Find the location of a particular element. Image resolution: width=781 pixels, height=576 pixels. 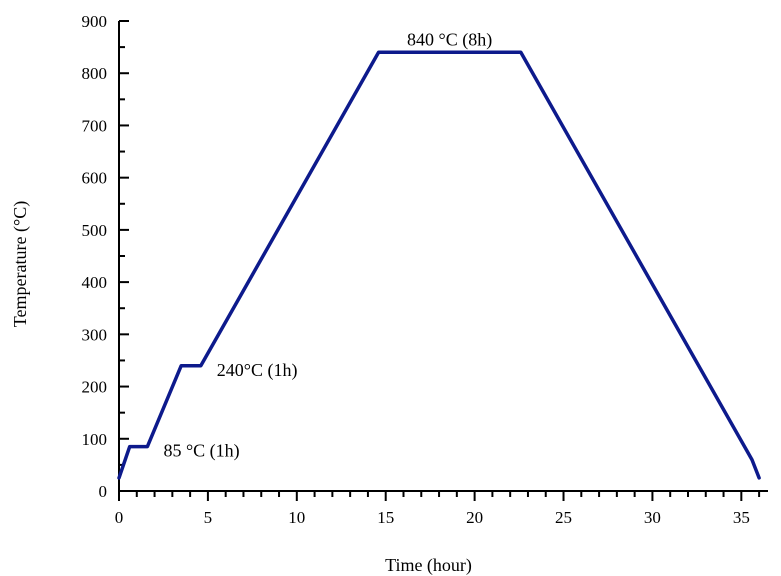

x-tick-label: 0 is located at coordinates (119, 517).